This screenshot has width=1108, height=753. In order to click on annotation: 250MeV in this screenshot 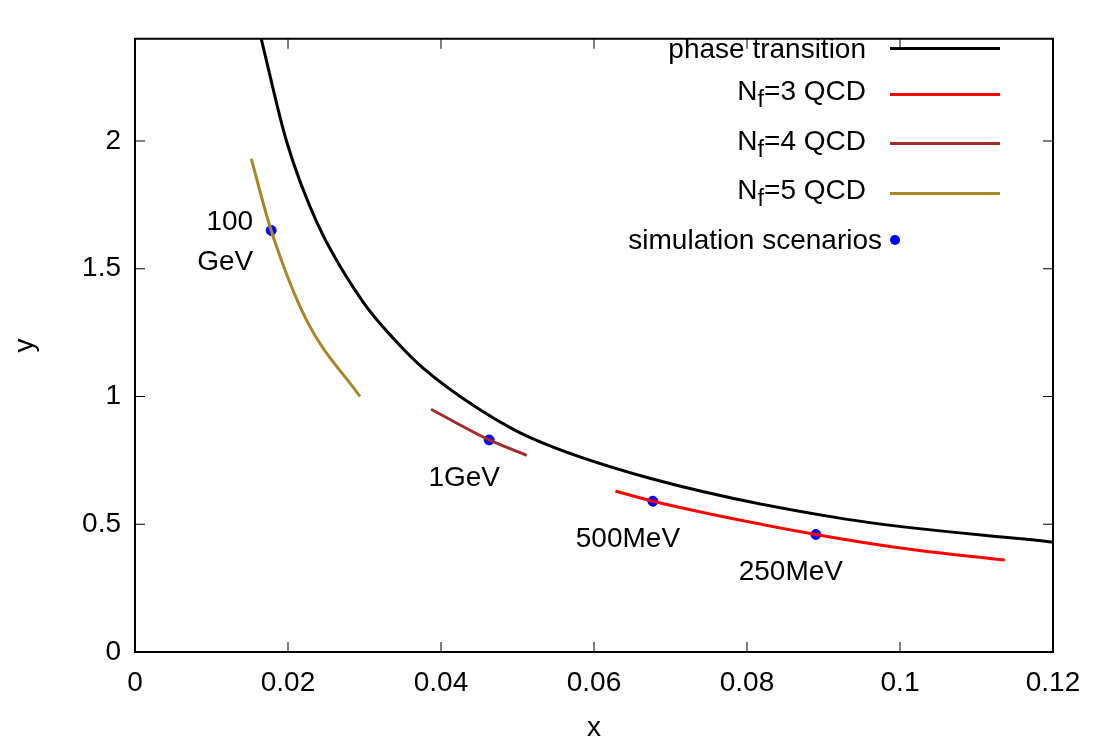, I will do `click(791, 571)`.